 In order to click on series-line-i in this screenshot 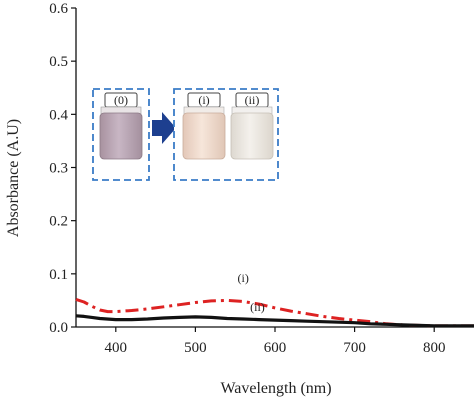, I will do `click(274, 312)`.